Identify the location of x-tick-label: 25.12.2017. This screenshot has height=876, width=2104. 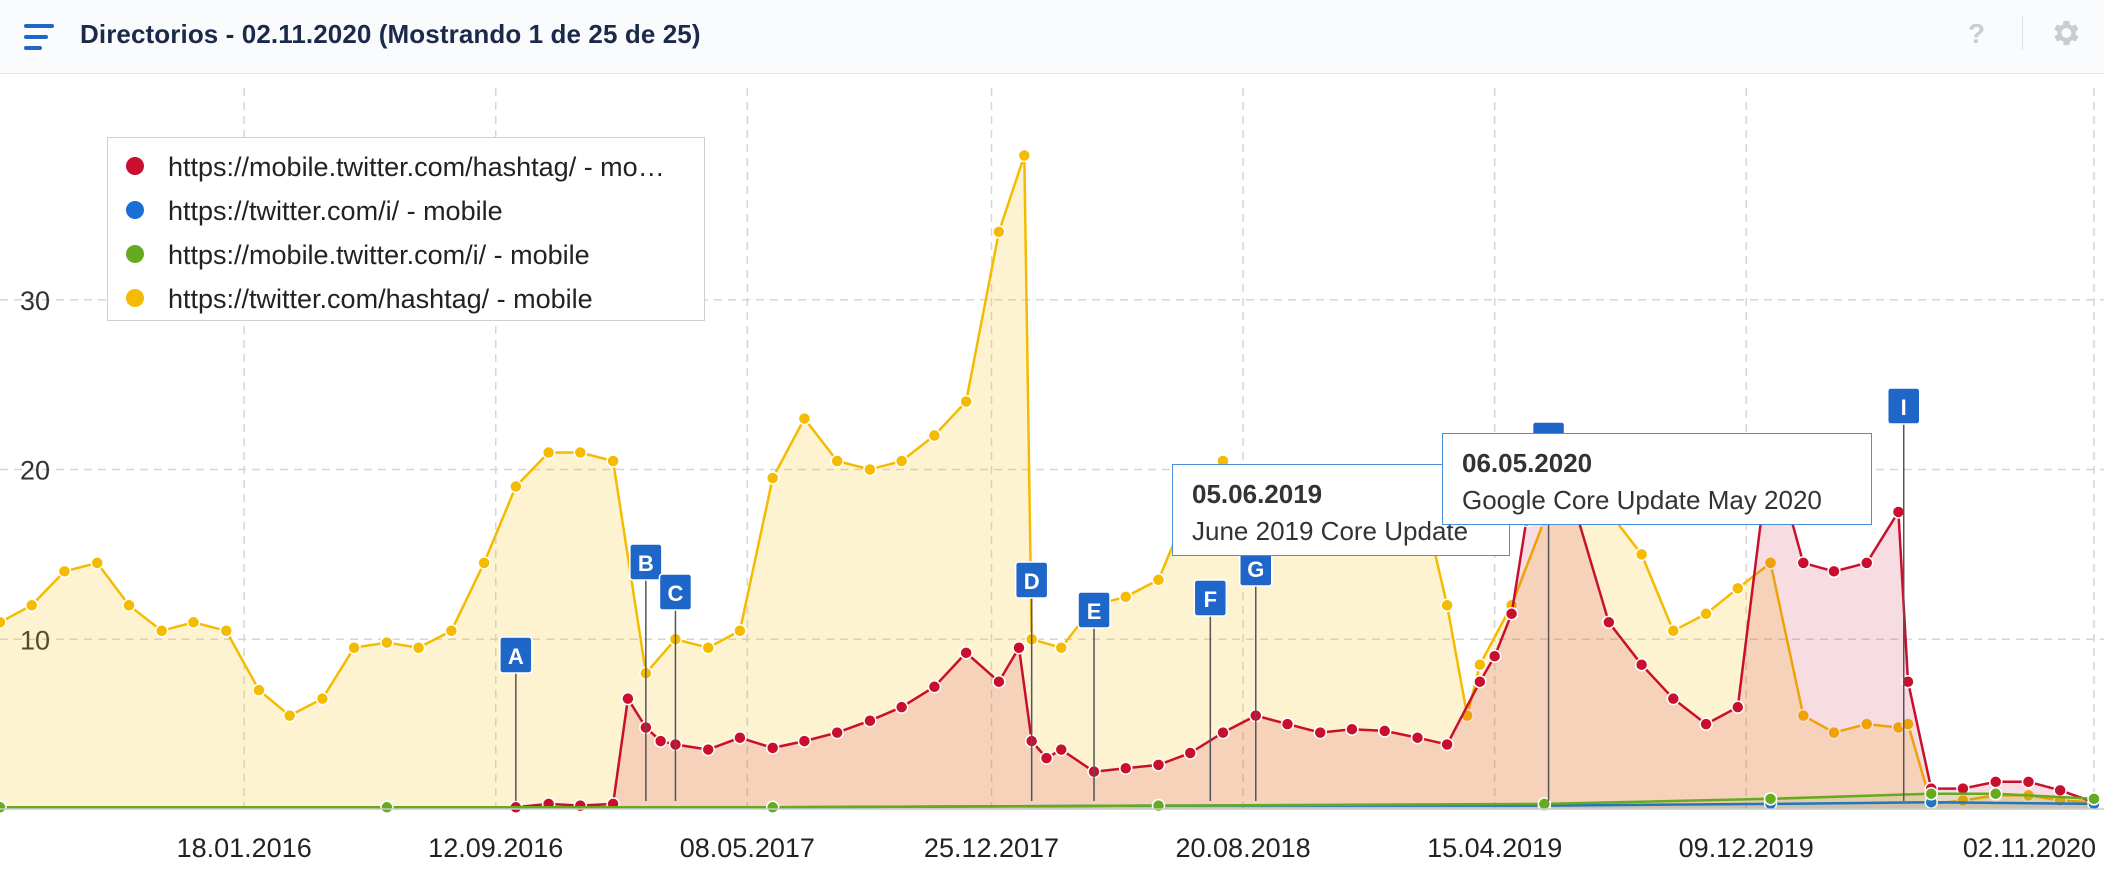
(991, 848).